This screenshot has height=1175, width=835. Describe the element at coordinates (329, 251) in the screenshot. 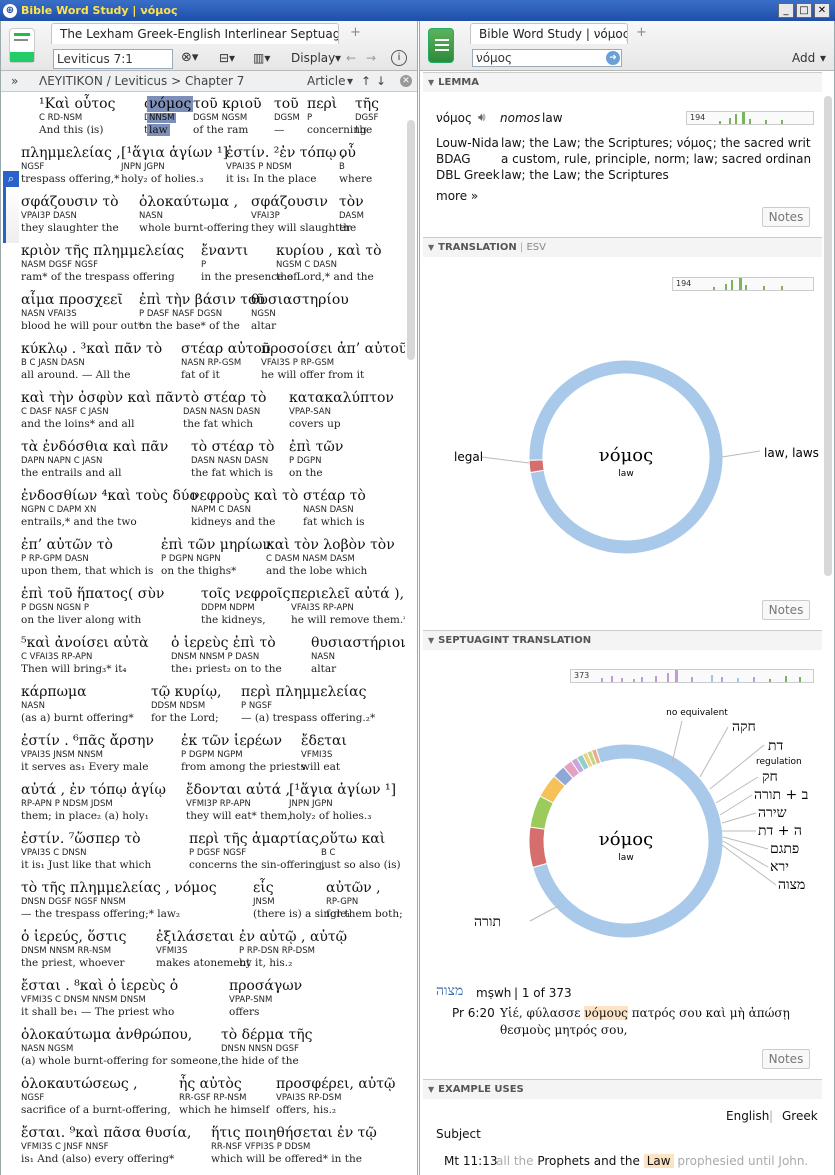

I see `greek-word: κυρίου , καὶ τὸ` at that location.